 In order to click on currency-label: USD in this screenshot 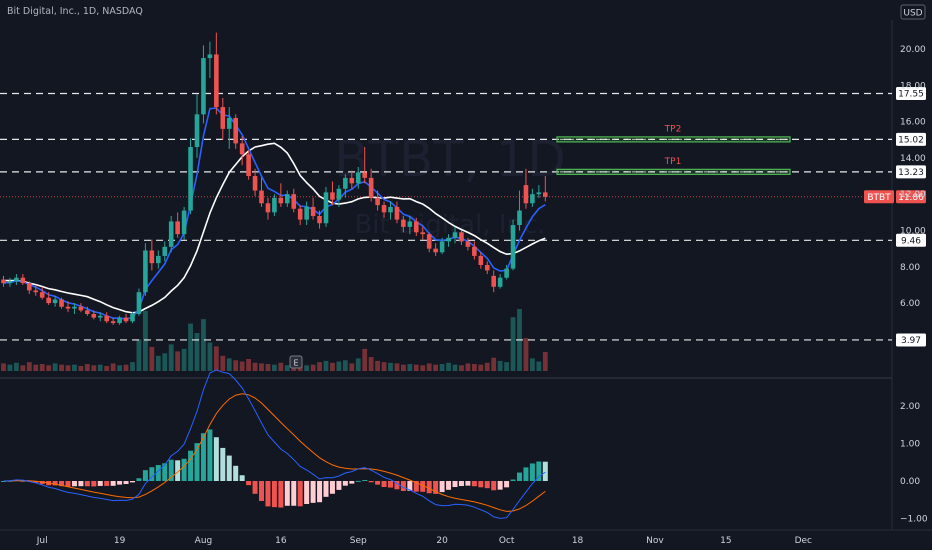, I will do `click(912, 14)`.